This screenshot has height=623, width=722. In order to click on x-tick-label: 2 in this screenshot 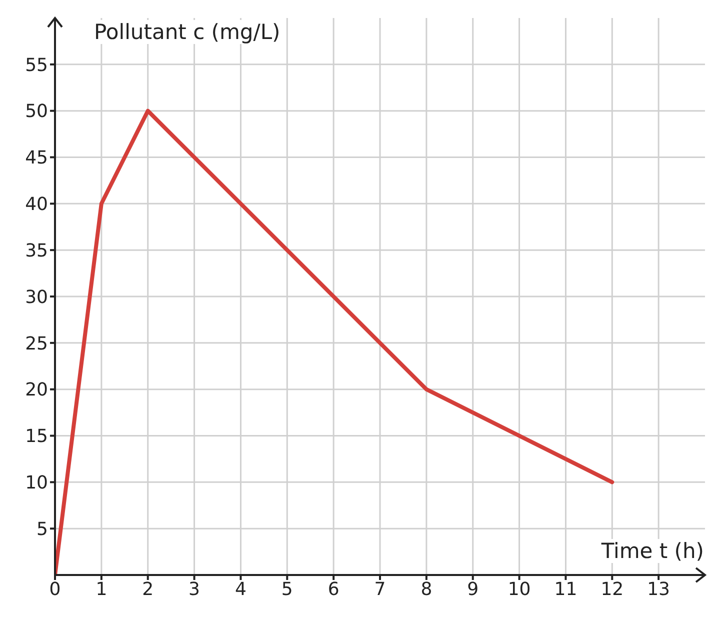, I will do `click(148, 589)`.